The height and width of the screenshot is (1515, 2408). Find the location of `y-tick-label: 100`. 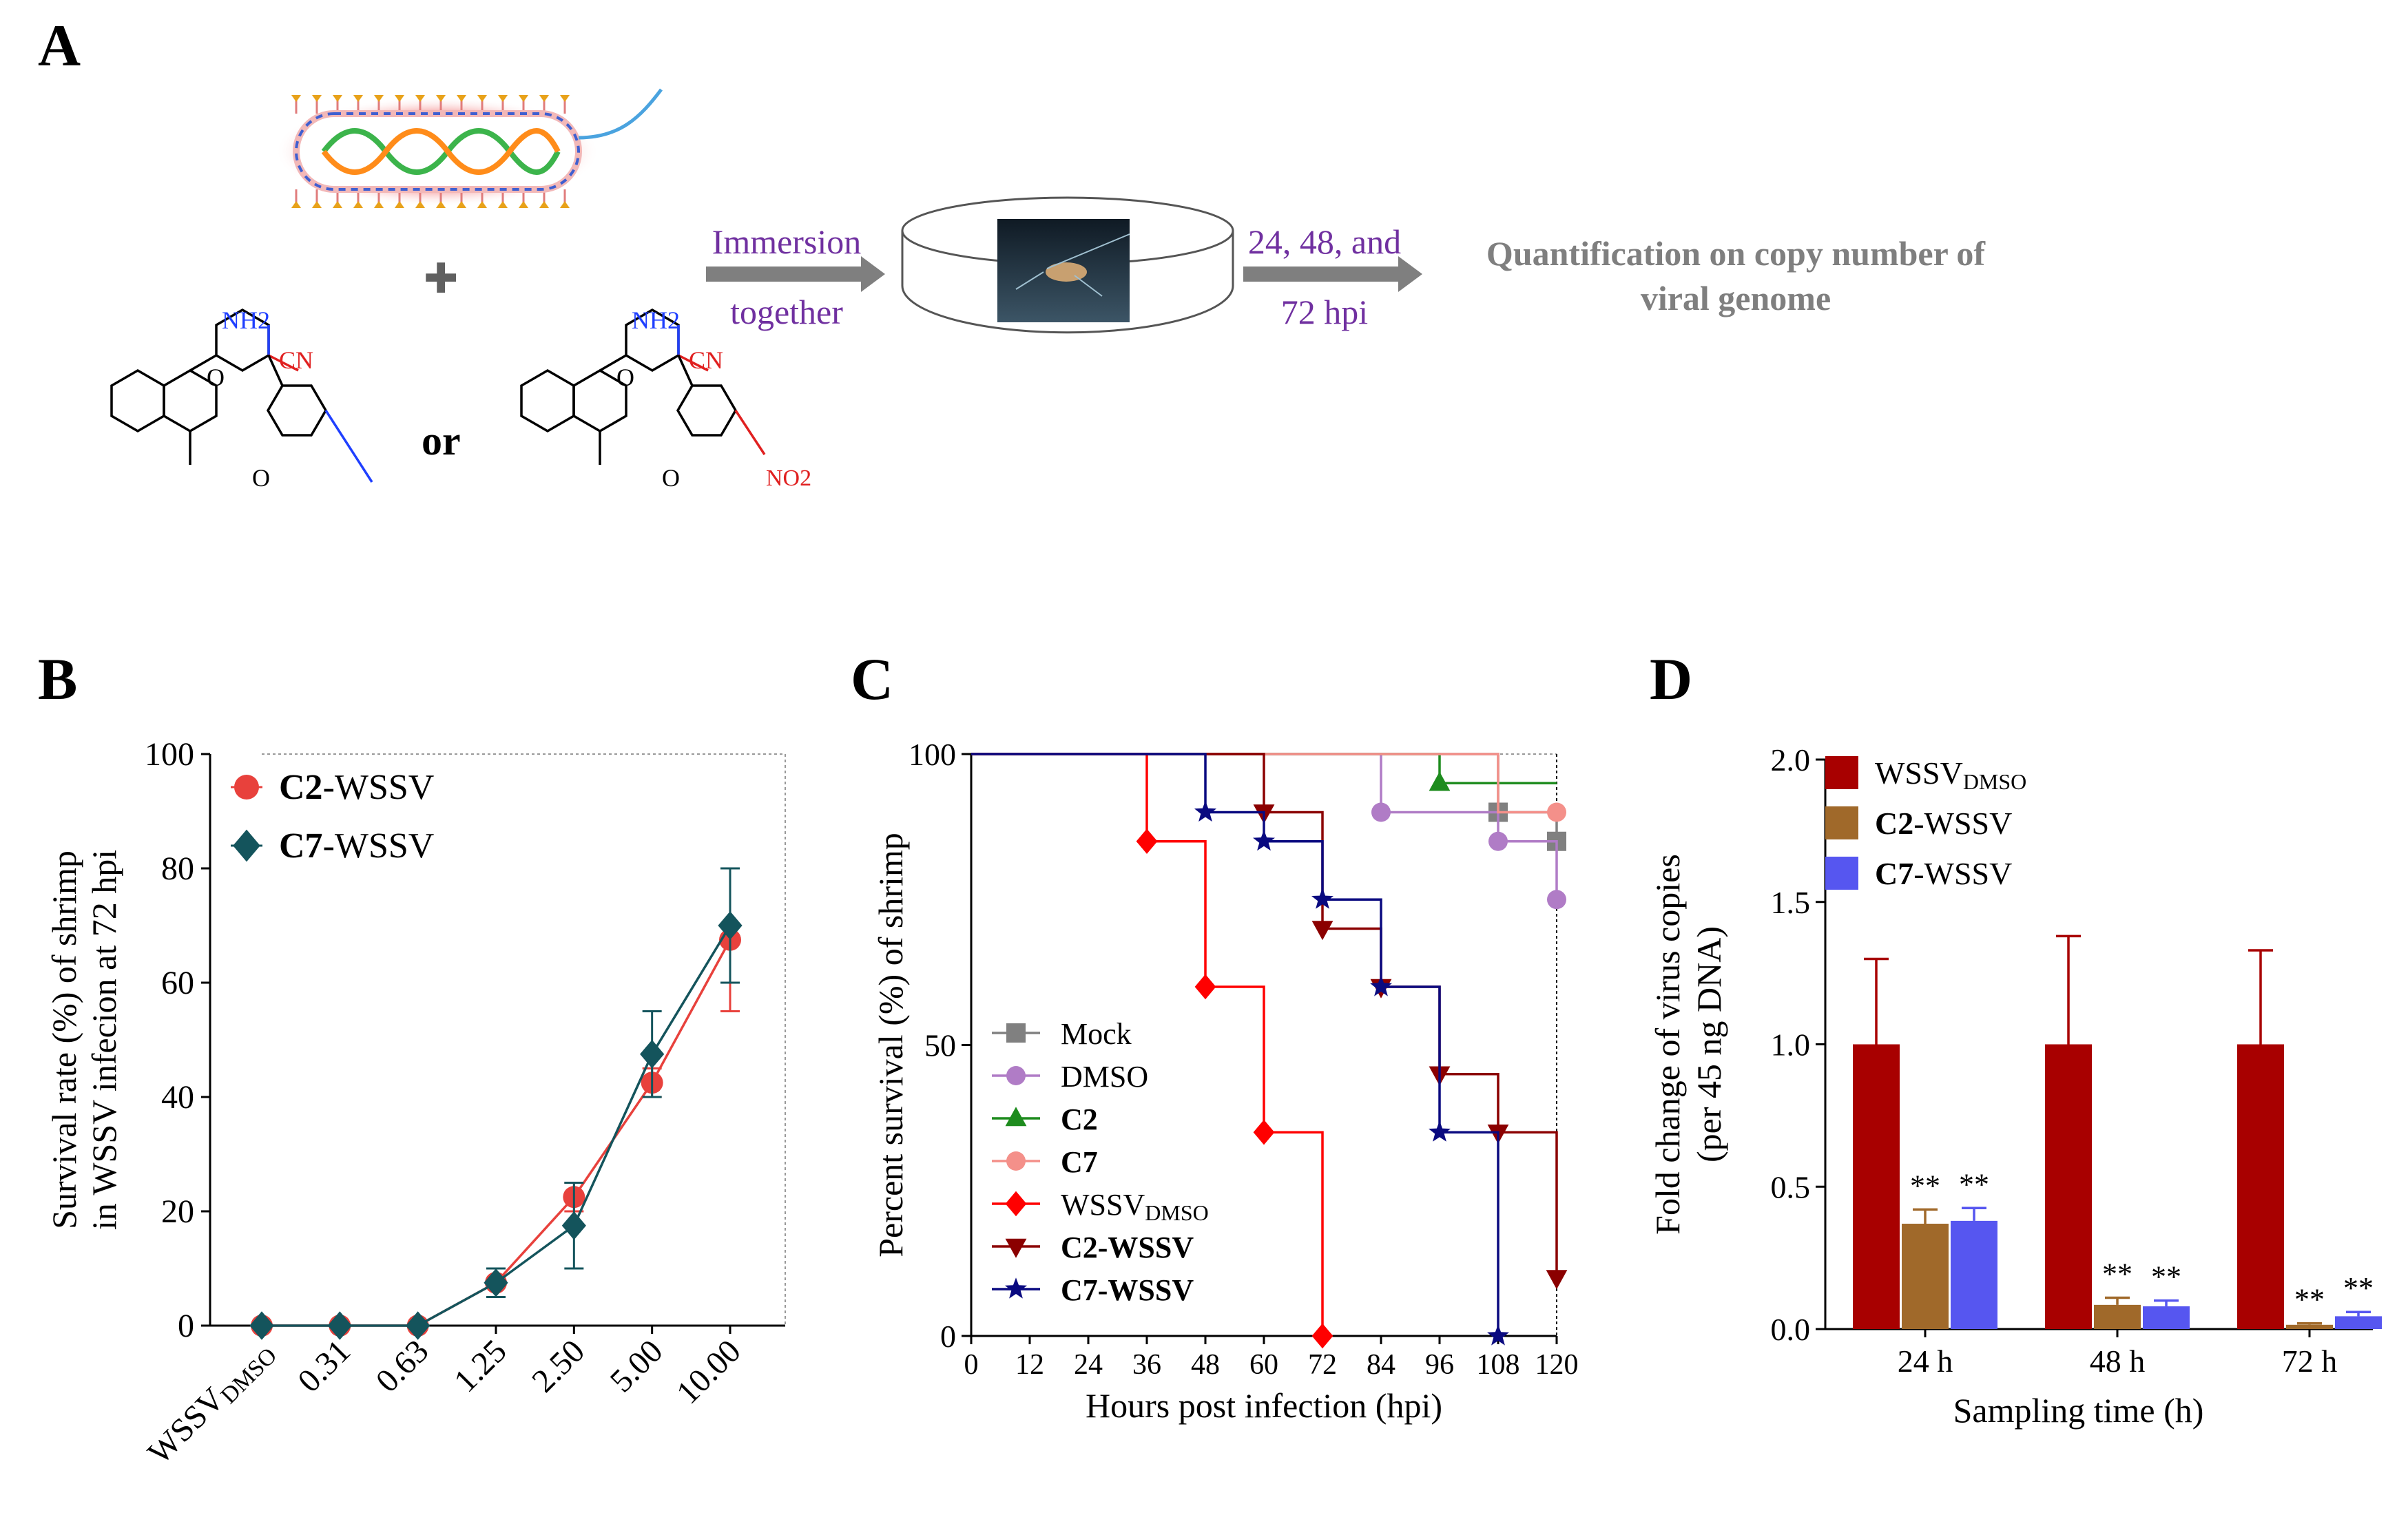

y-tick-label: 100 is located at coordinates (933, 754).